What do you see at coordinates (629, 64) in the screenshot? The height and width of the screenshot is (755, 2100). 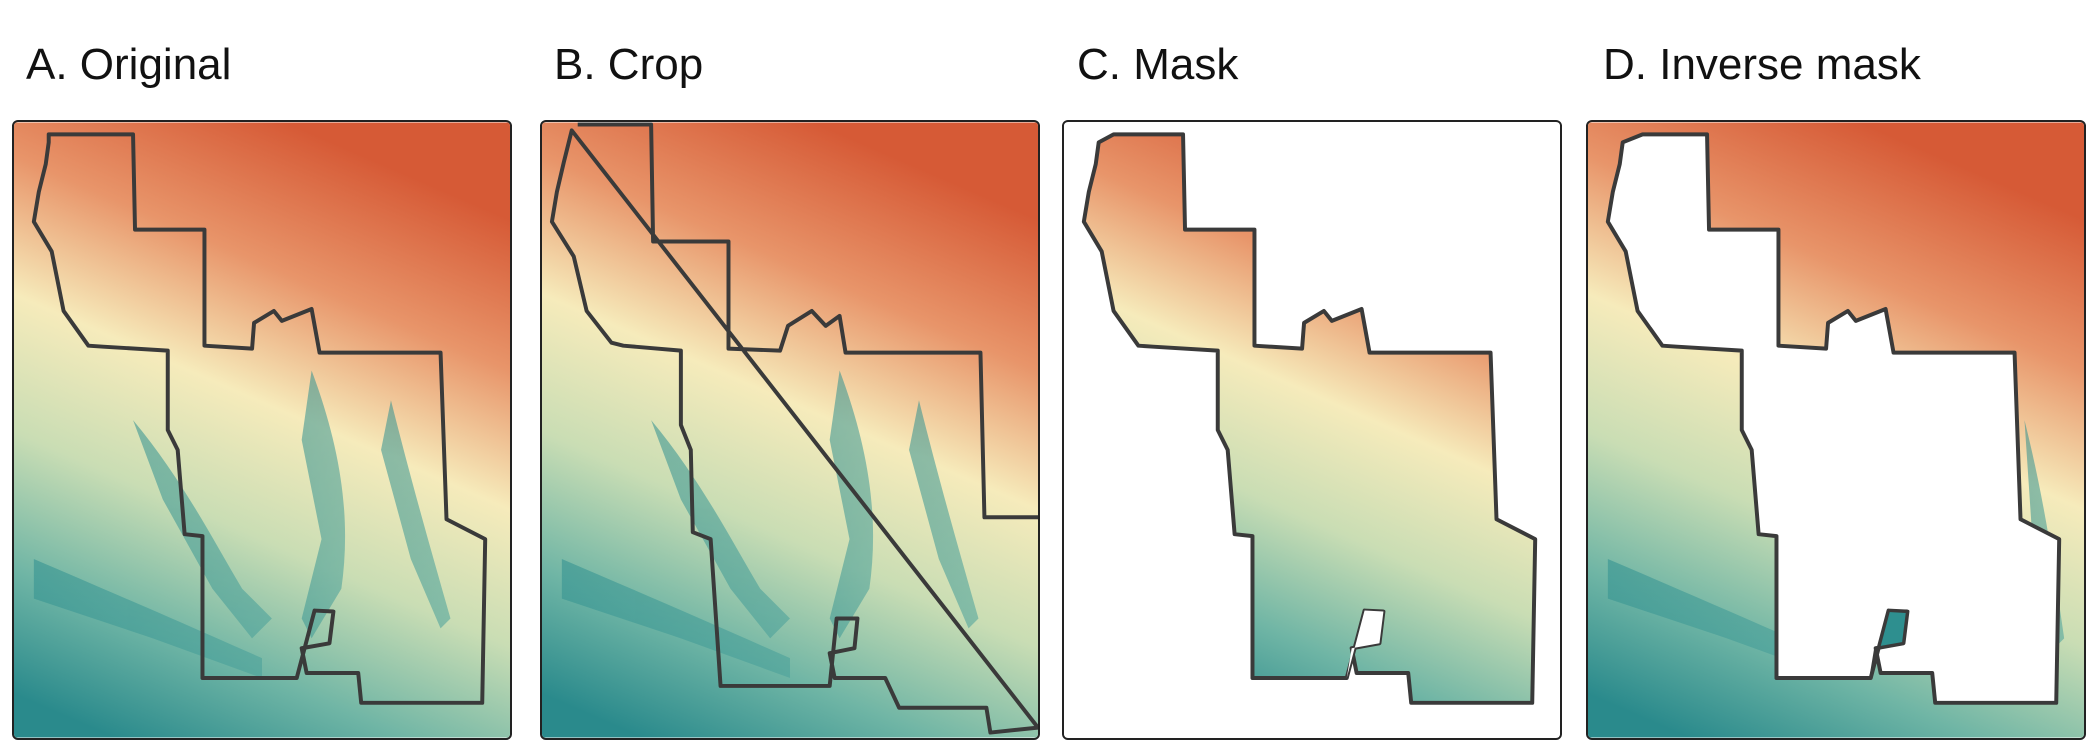 I see `panel-b-title: B. Crop` at bounding box center [629, 64].